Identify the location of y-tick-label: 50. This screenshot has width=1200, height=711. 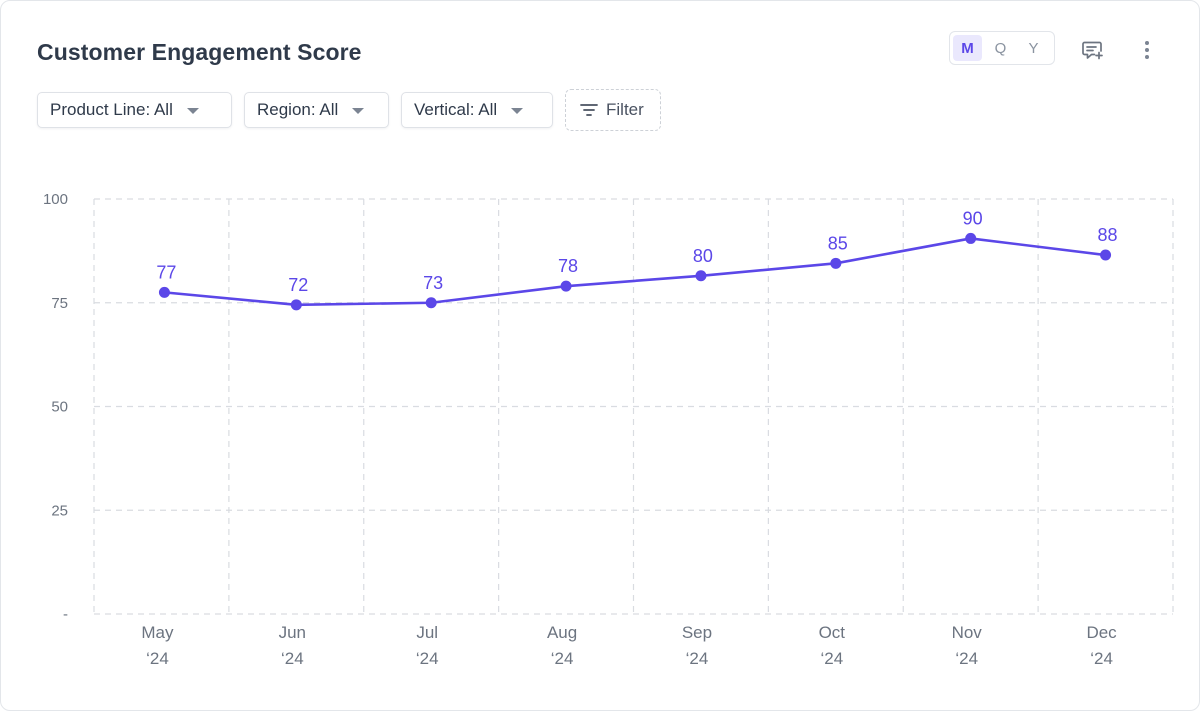
(59, 407).